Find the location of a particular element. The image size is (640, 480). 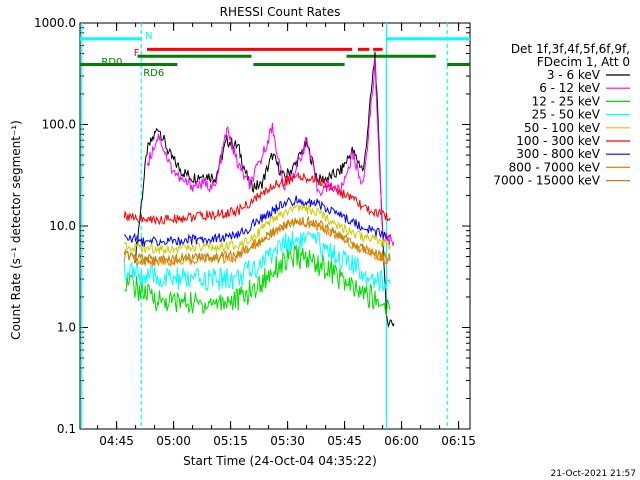

legend-entry-label: 6 - 12 keV is located at coordinates (570, 88).